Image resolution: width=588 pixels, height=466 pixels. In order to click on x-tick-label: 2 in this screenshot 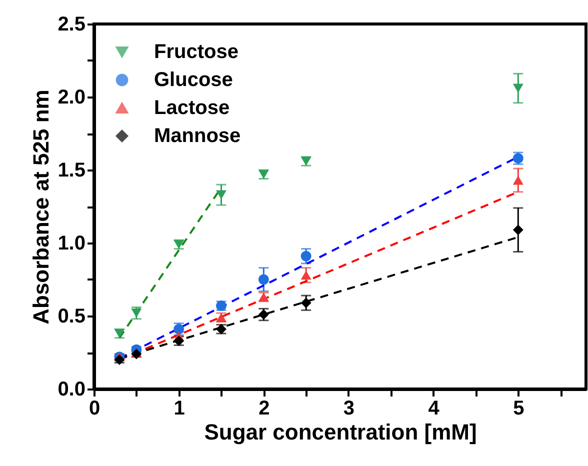, I will do `click(264, 409)`.